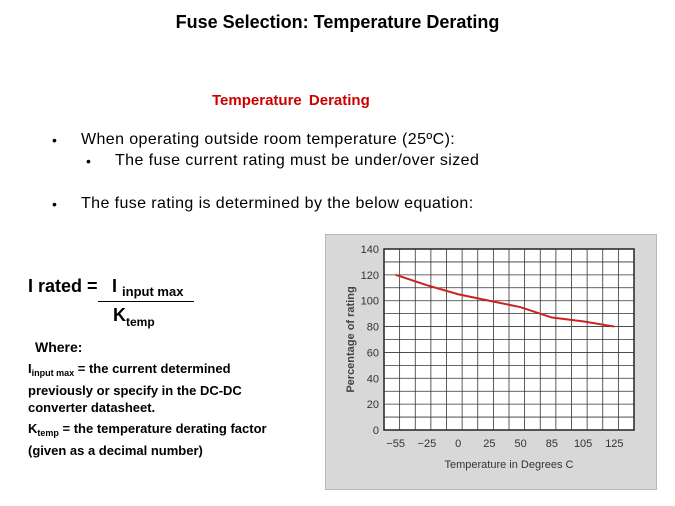 Image resolution: width=675 pixels, height=506 pixels. What do you see at coordinates (370, 302) in the screenshot?
I see `y-tick-label: 100` at bounding box center [370, 302].